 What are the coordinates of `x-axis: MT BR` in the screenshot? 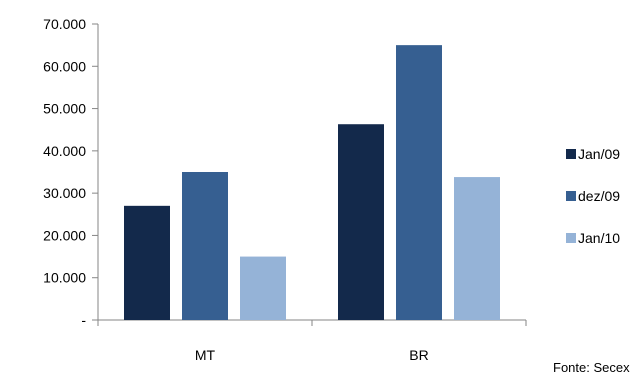 It's located at (312, 341).